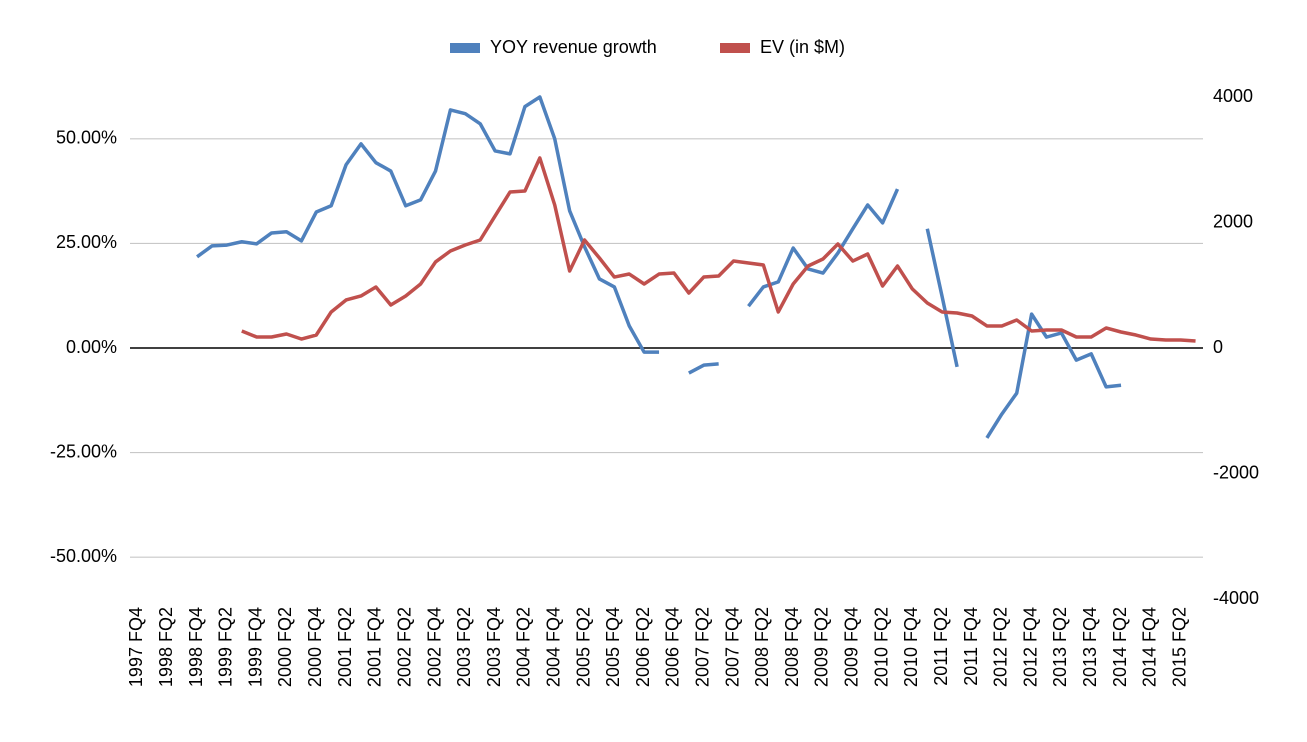  What do you see at coordinates (255, 647) in the screenshot?
I see `x-tick-label: 1999 FQ4` at bounding box center [255, 647].